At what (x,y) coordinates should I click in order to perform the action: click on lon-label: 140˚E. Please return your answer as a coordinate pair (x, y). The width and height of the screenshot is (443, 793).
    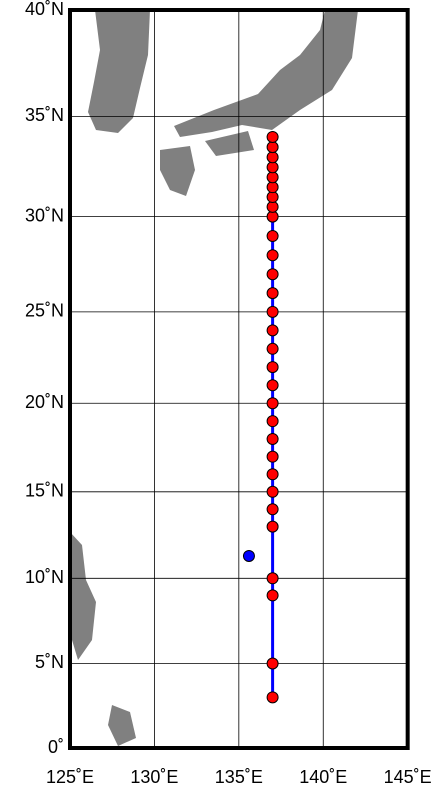
    Looking at the image, I should click on (323, 777).